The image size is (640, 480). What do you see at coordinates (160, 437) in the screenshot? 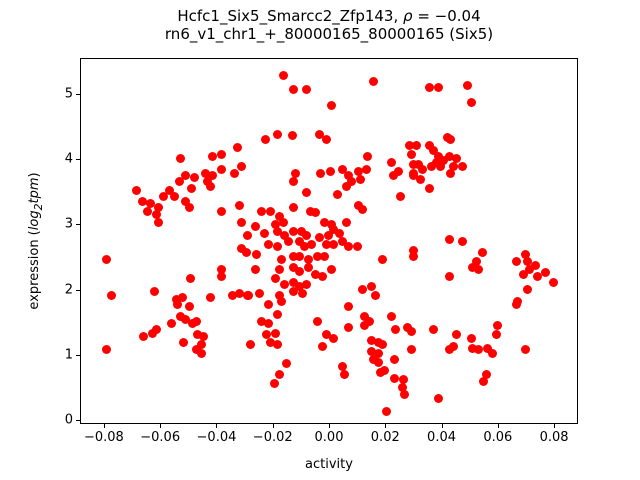
I see `x-tick-label: −0.06` at bounding box center [160, 437].